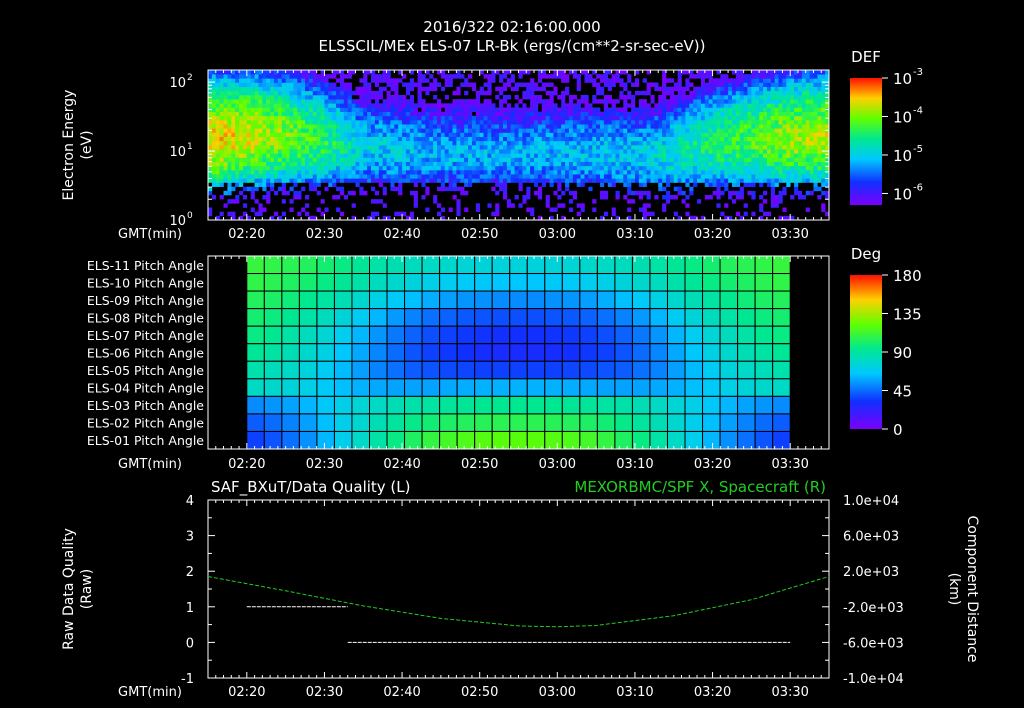 The width and height of the screenshot is (1024, 708). Describe the element at coordinates (69, 145) in the screenshot. I see `spectrogram-ylabel-line1: Electron Energy` at that location.